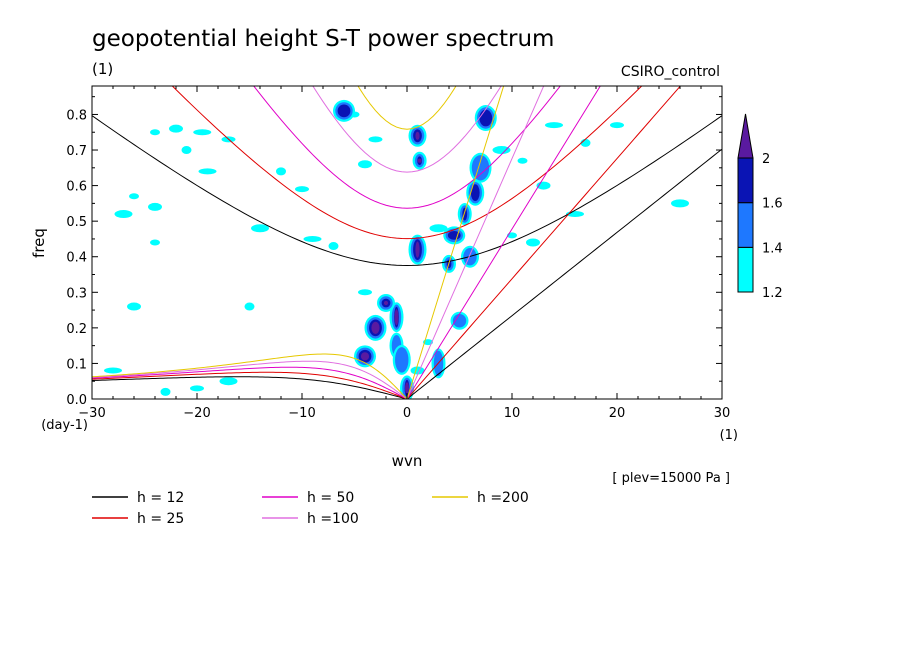  I want to click on y-tick-label: 0.6, so click(76, 187).